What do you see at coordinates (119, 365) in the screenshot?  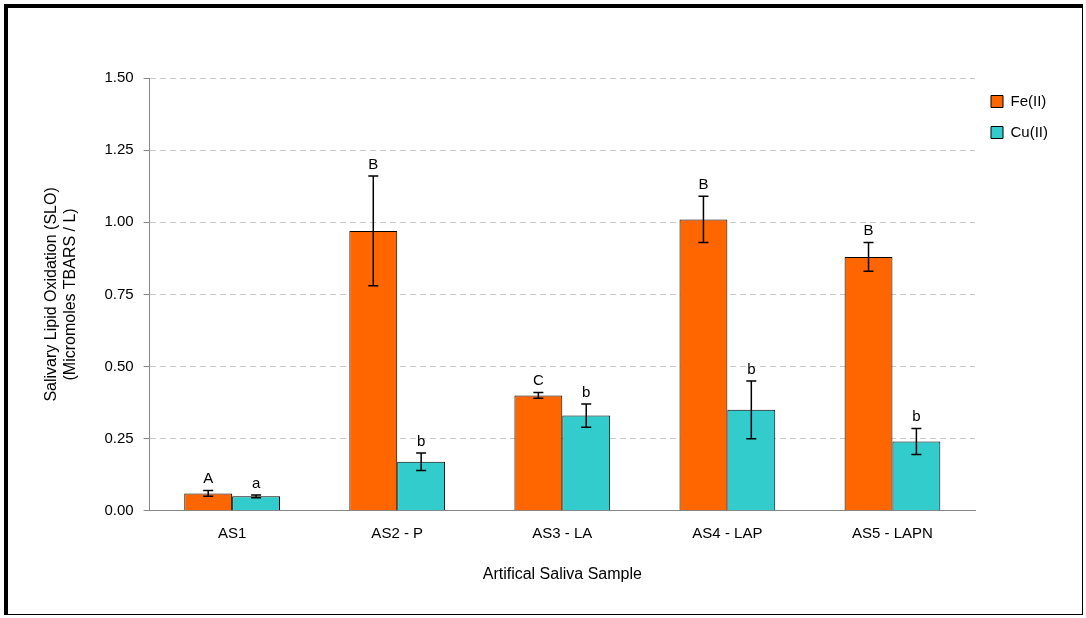 I see `y-tick-label: 0.50` at bounding box center [119, 365].